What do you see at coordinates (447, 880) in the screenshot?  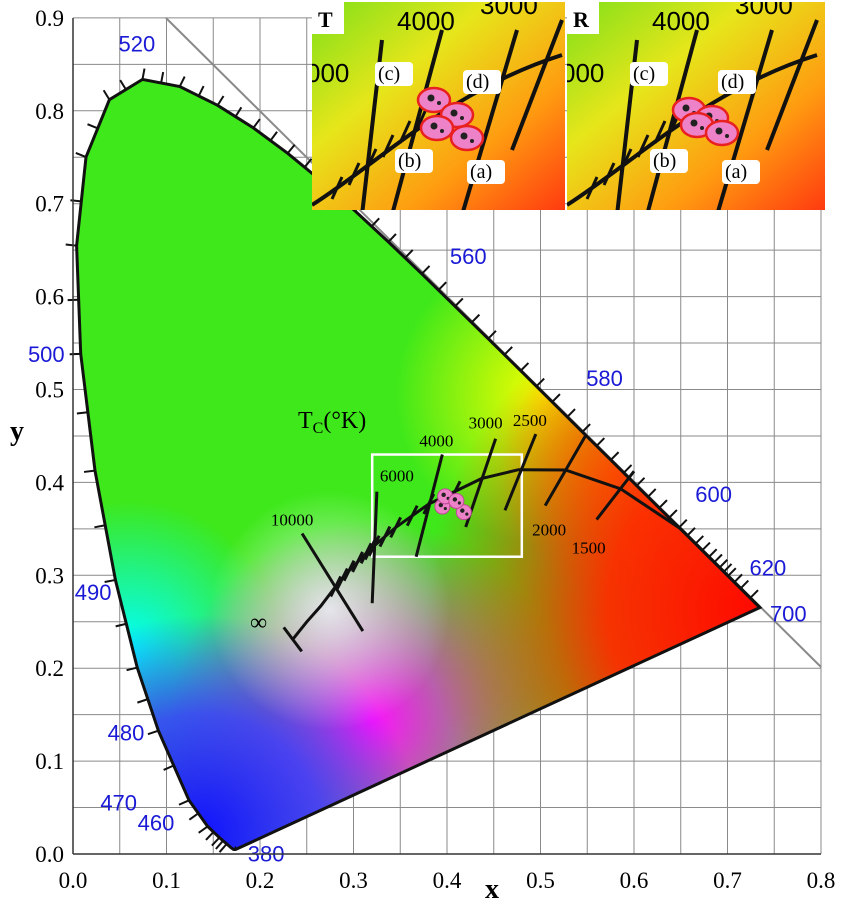 I see `x-tick-labels: 0.0 0.1 0.2 0.3 0.4 0.5 0.6 0.7 0.8` at bounding box center [447, 880].